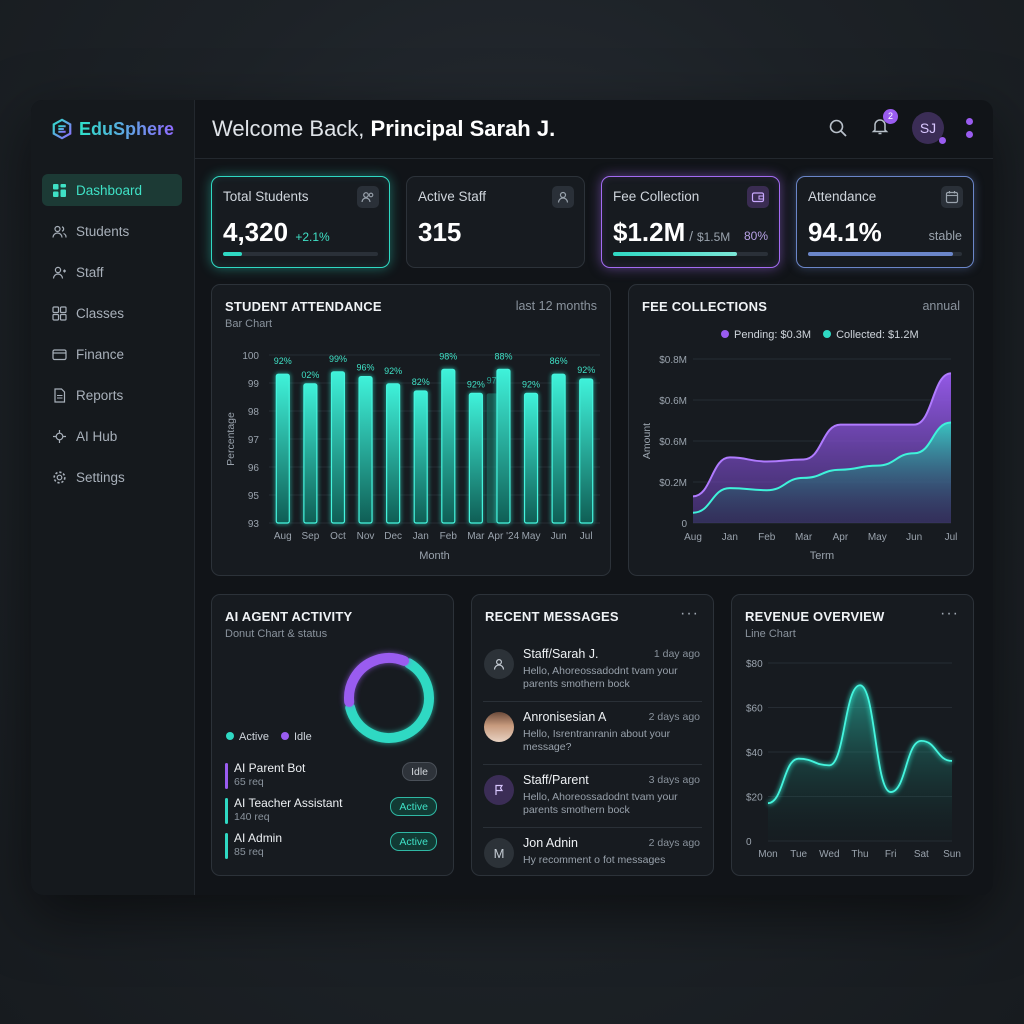 This screenshot has width=1024, height=1024. Describe the element at coordinates (448, 356) in the screenshot. I see `data-label: 98%` at that location.